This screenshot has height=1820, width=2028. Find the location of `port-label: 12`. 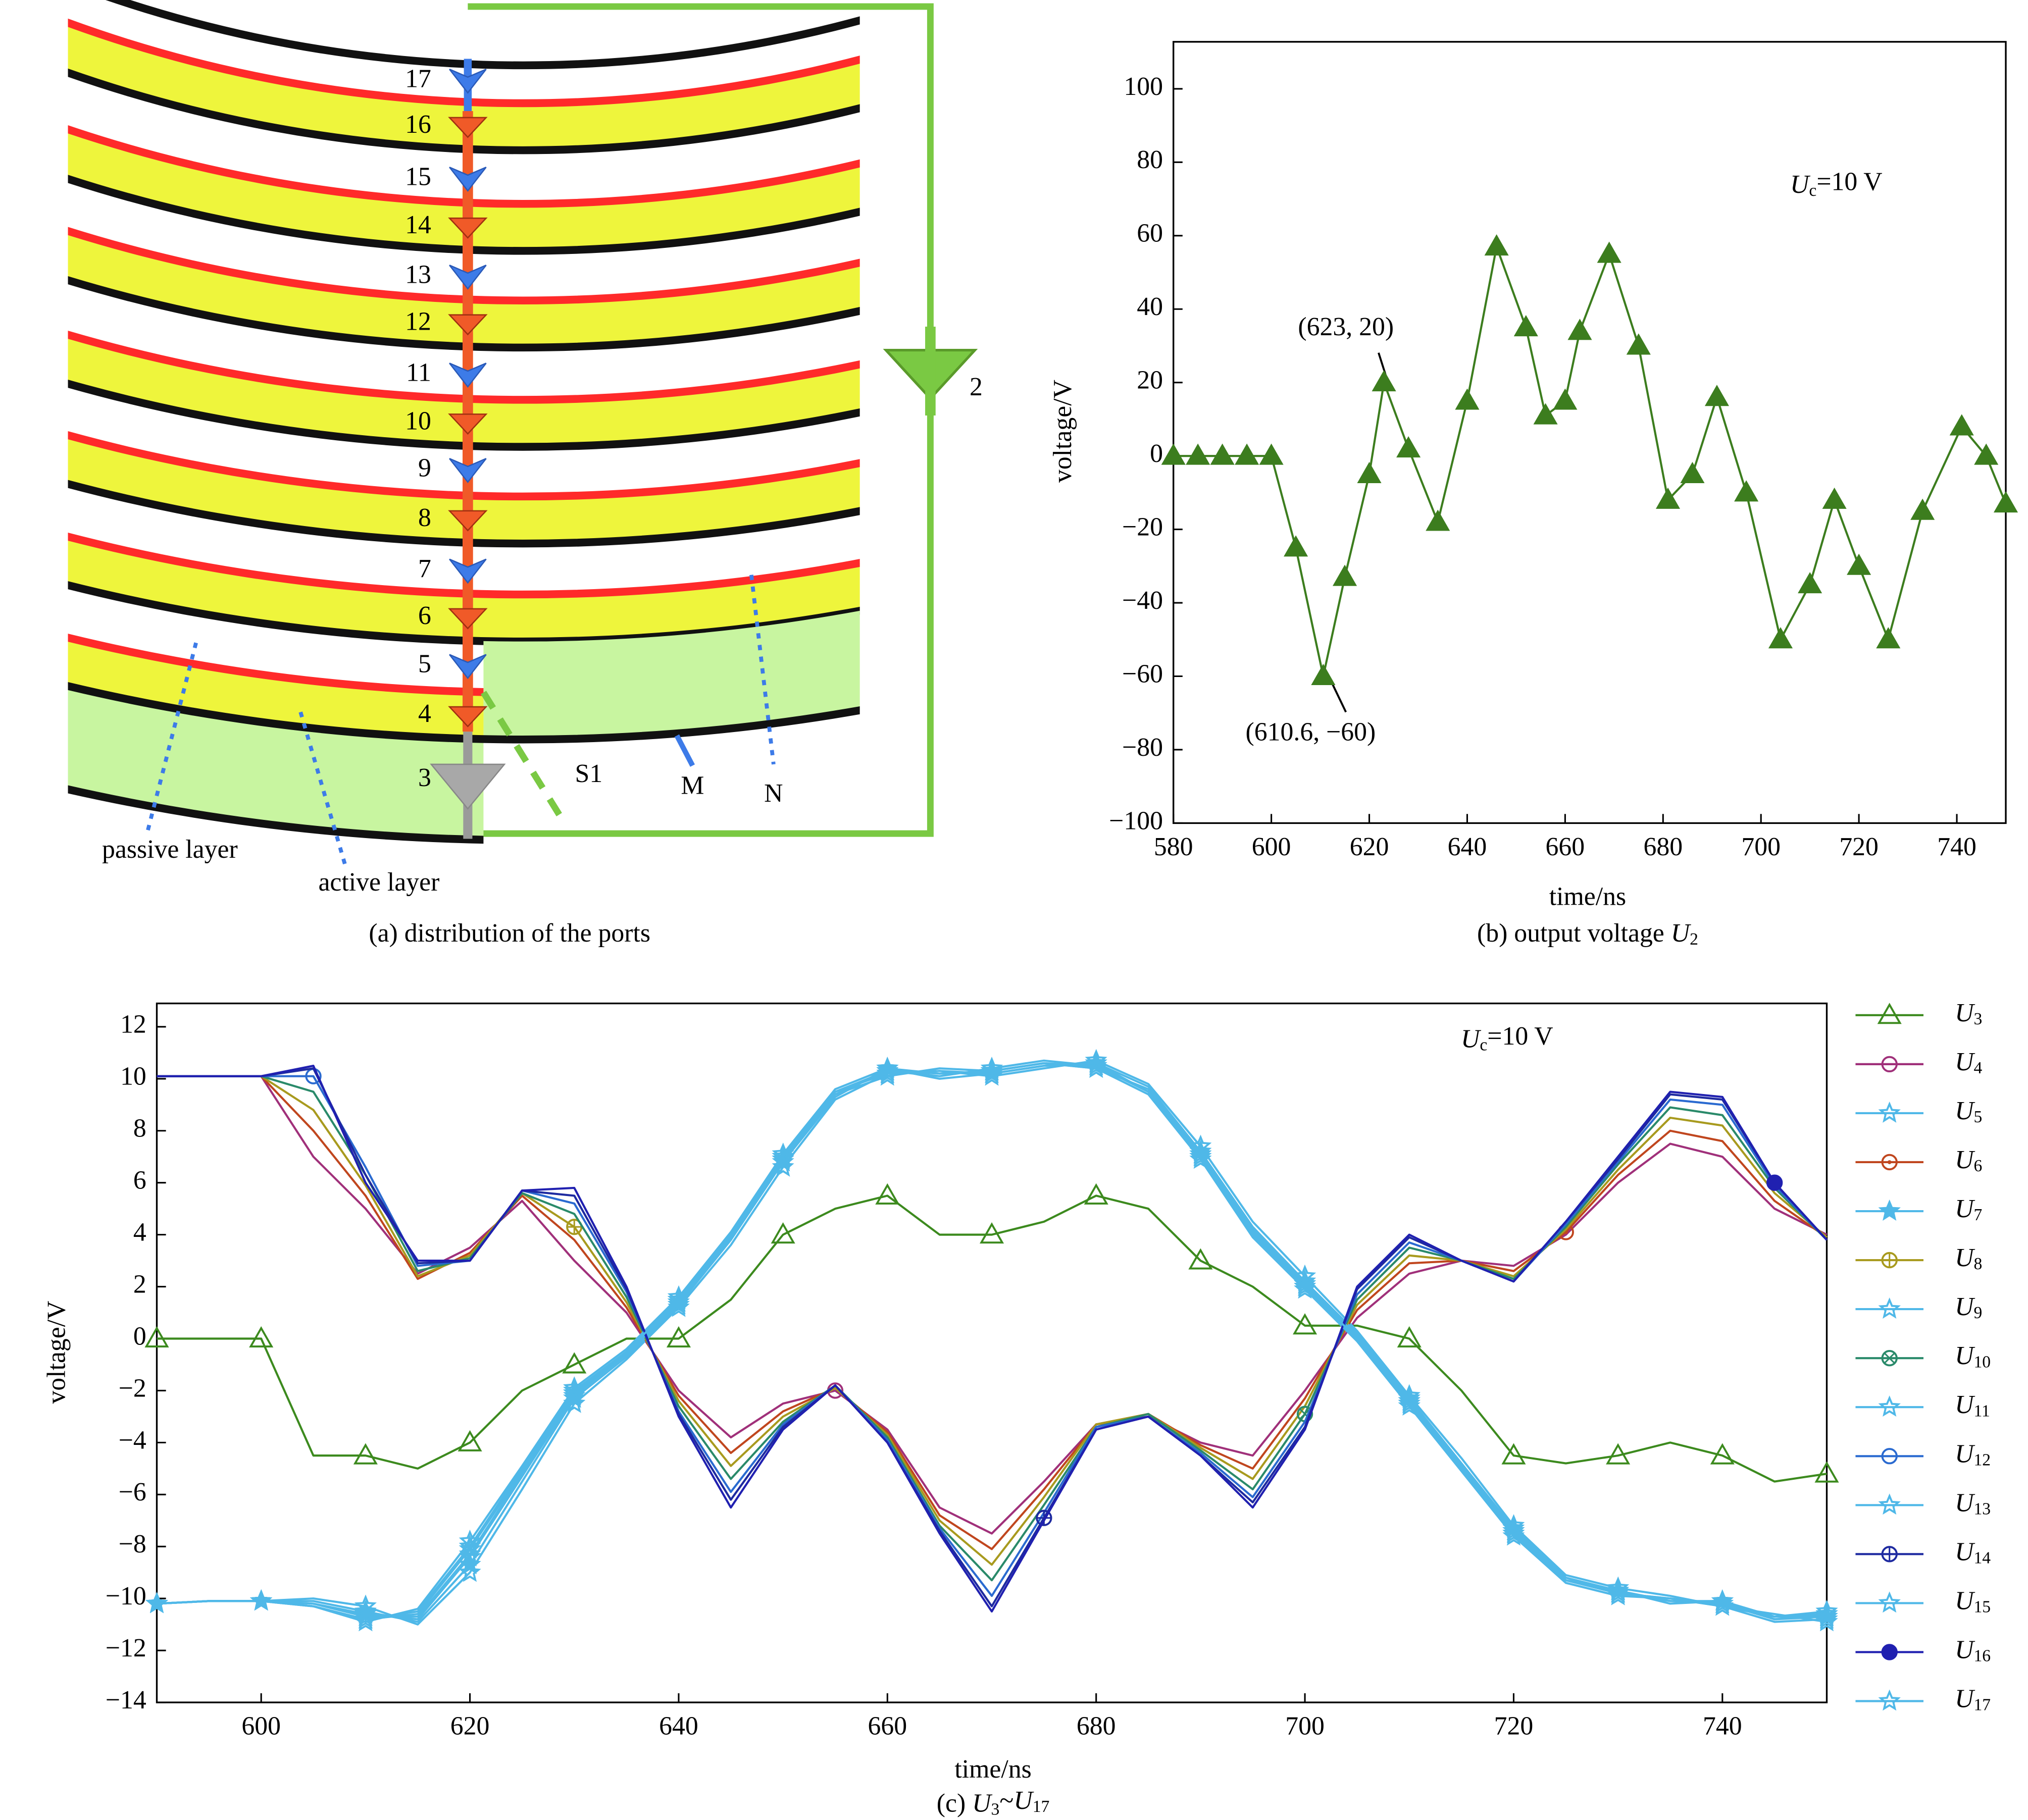

port-label: 12 is located at coordinates (418, 321).